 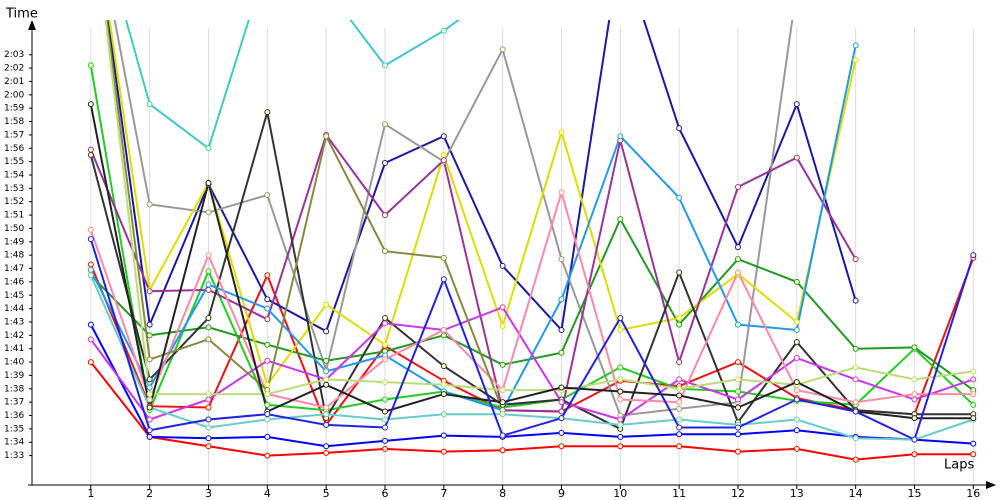 What do you see at coordinates (14, 269) in the screenshot?
I see `y-tick-label: 1:47` at bounding box center [14, 269].